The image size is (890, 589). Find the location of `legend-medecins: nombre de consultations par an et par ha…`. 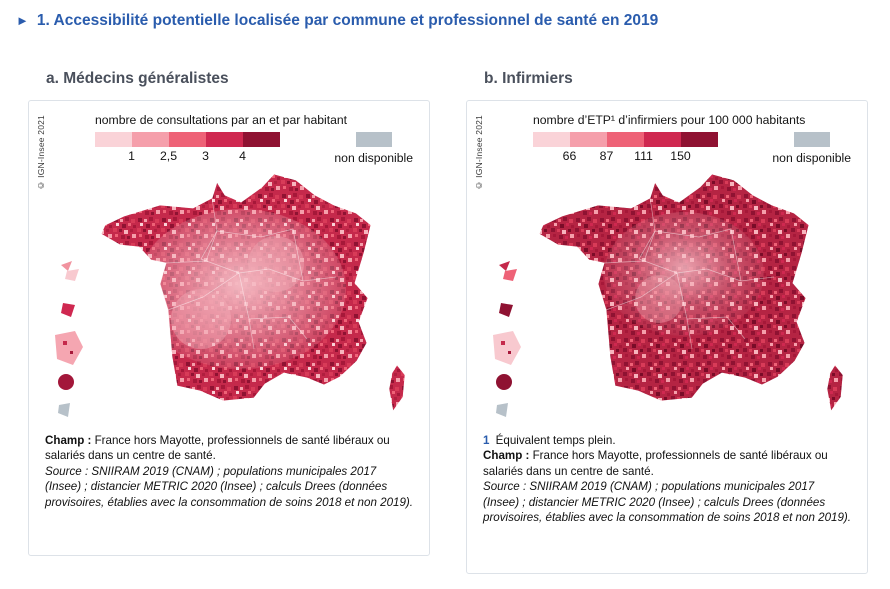

legend-medecins: nombre de consultations par an et par ha… is located at coordinates (256, 139).